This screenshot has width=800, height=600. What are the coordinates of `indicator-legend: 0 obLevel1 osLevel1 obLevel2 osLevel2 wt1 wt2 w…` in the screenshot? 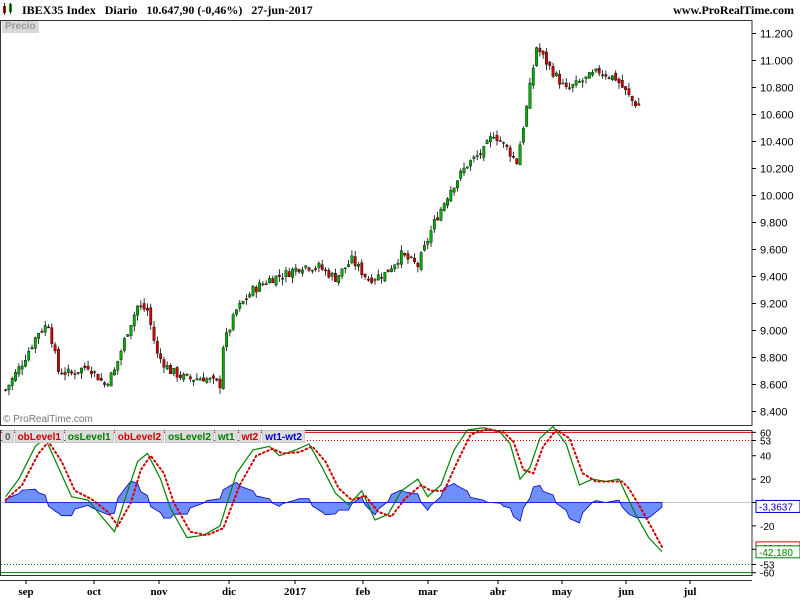 It's located at (154, 436).